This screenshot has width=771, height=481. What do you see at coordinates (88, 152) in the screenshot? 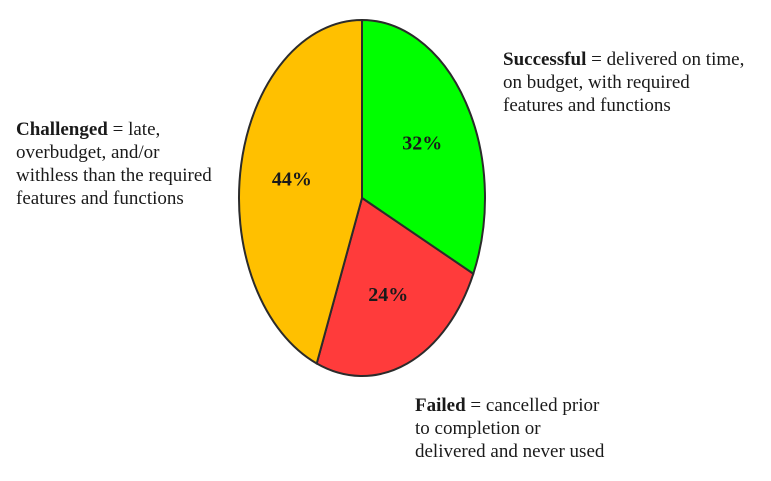
I see `annotation-challenged-line: overbudget, and/or` at bounding box center [88, 152].